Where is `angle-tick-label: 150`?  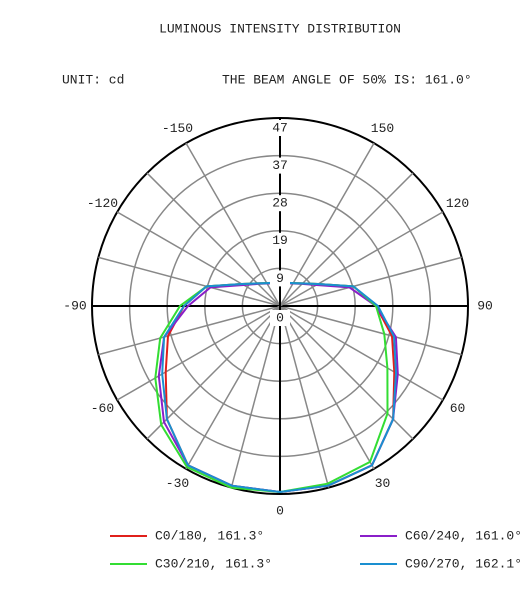 angle-tick-label: 150 is located at coordinates (382, 128).